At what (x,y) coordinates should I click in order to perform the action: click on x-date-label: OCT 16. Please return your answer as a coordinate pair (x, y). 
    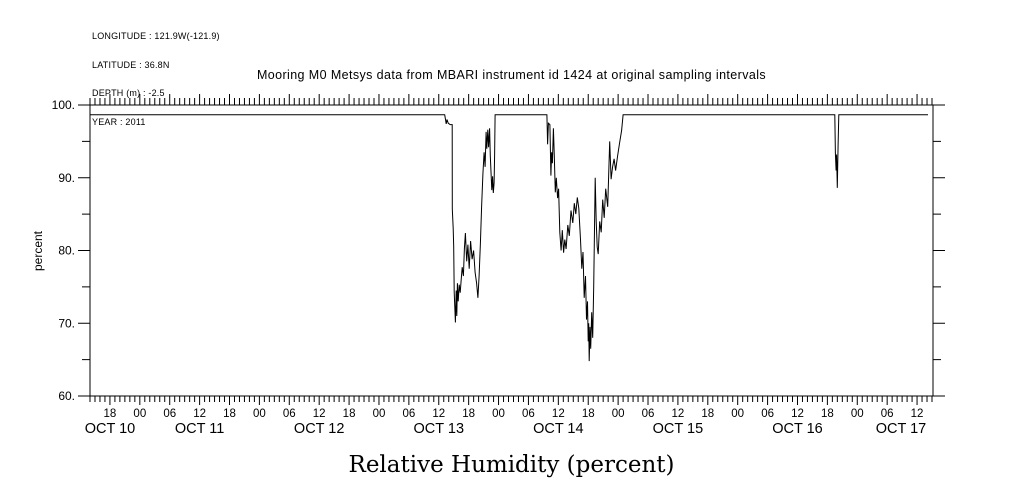
    Looking at the image, I should click on (797, 429).